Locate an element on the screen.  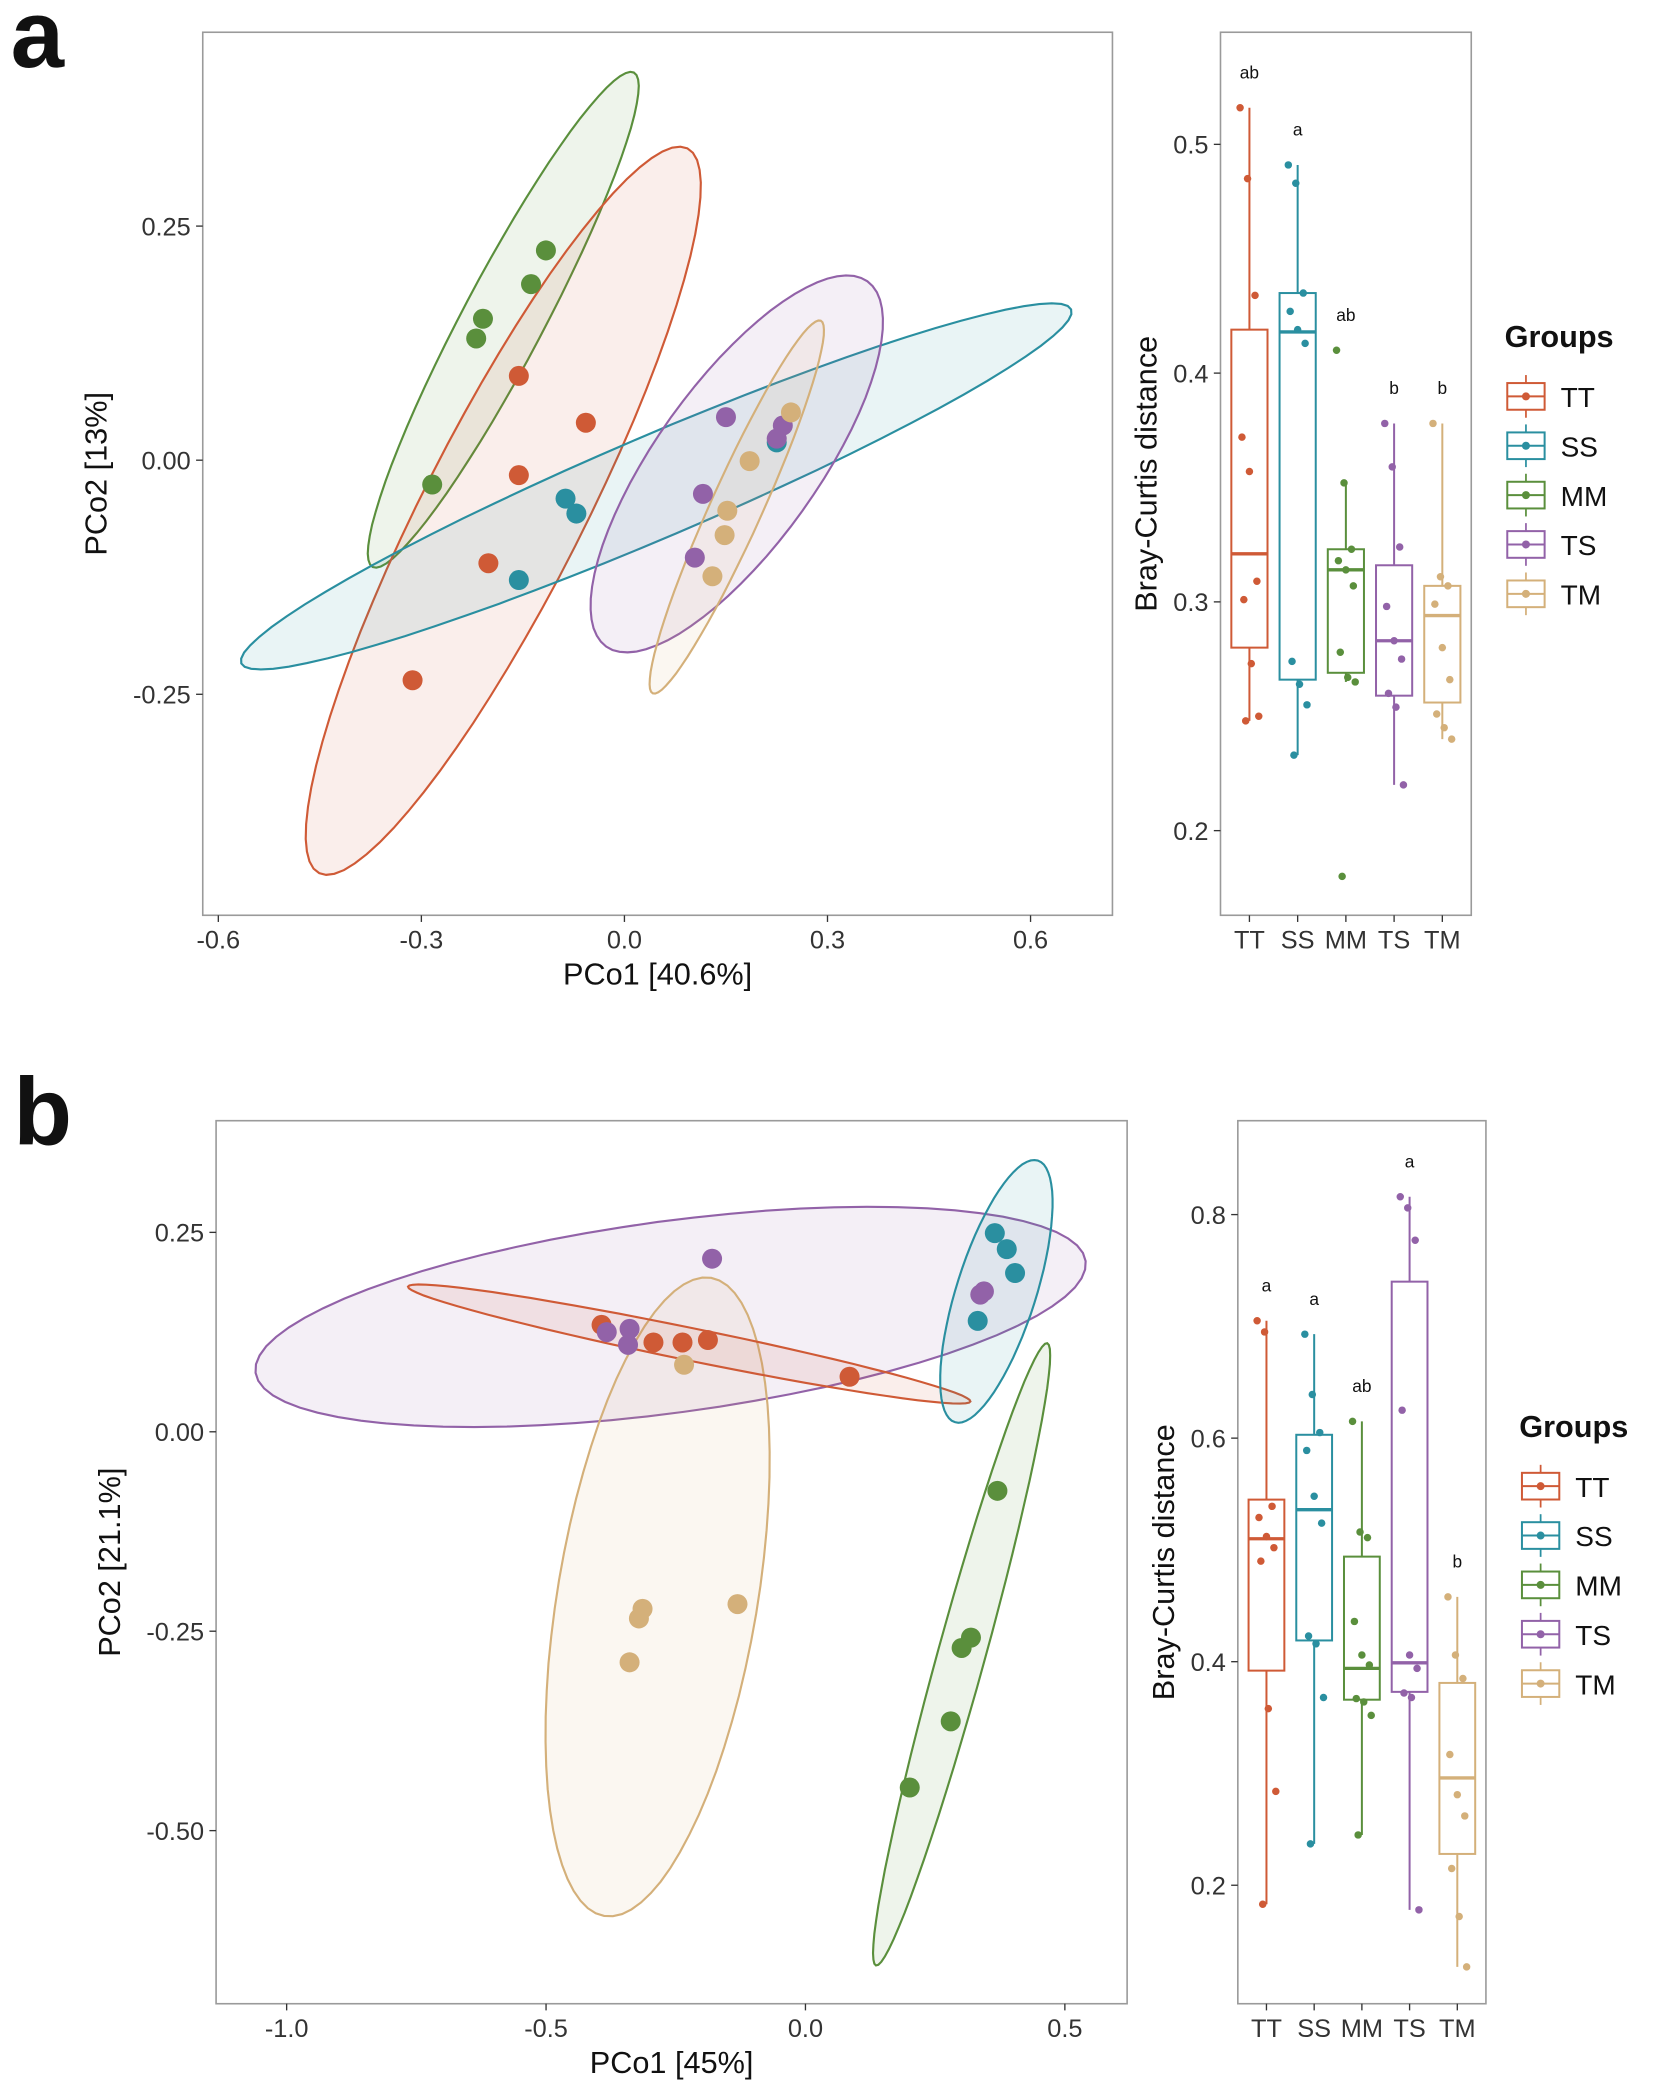
y-tick-label: -0.50 is located at coordinates (175, 1832).